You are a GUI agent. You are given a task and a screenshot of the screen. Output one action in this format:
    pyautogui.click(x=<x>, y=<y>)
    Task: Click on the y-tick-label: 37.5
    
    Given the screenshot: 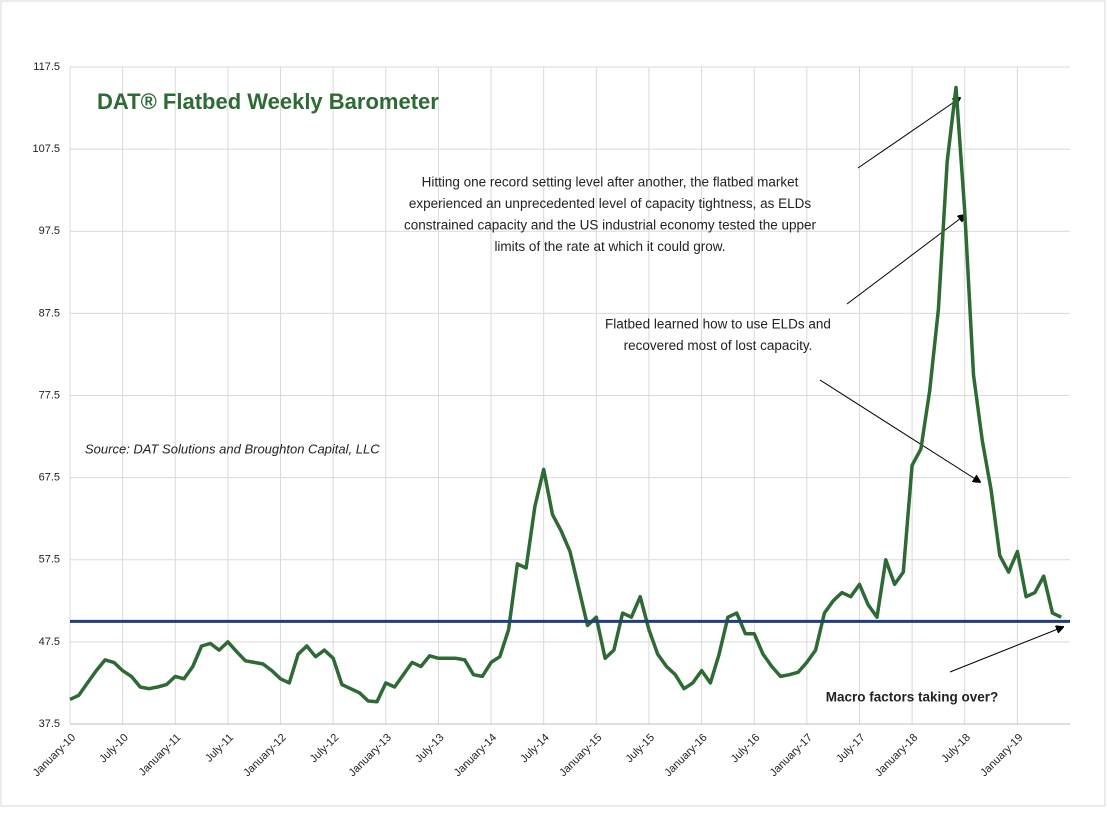 What is the action you would take?
    pyautogui.click(x=49, y=724)
    